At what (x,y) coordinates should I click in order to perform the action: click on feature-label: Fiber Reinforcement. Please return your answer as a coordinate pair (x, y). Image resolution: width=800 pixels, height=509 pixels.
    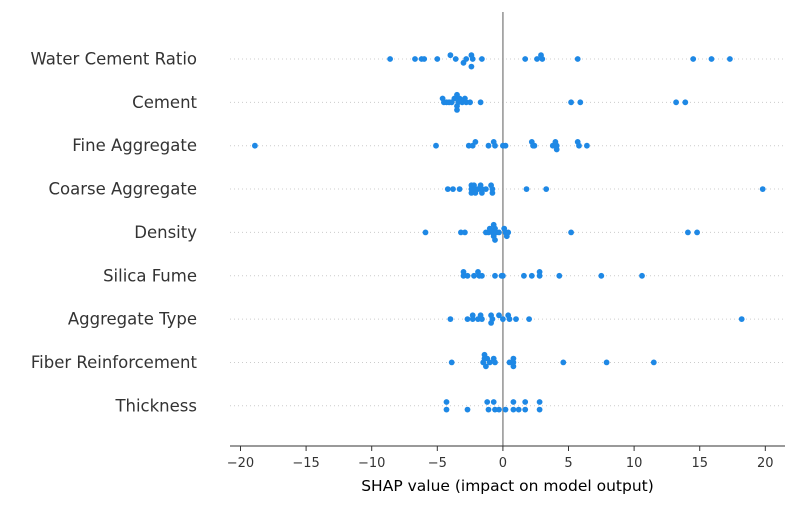
    Looking at the image, I should click on (114, 362).